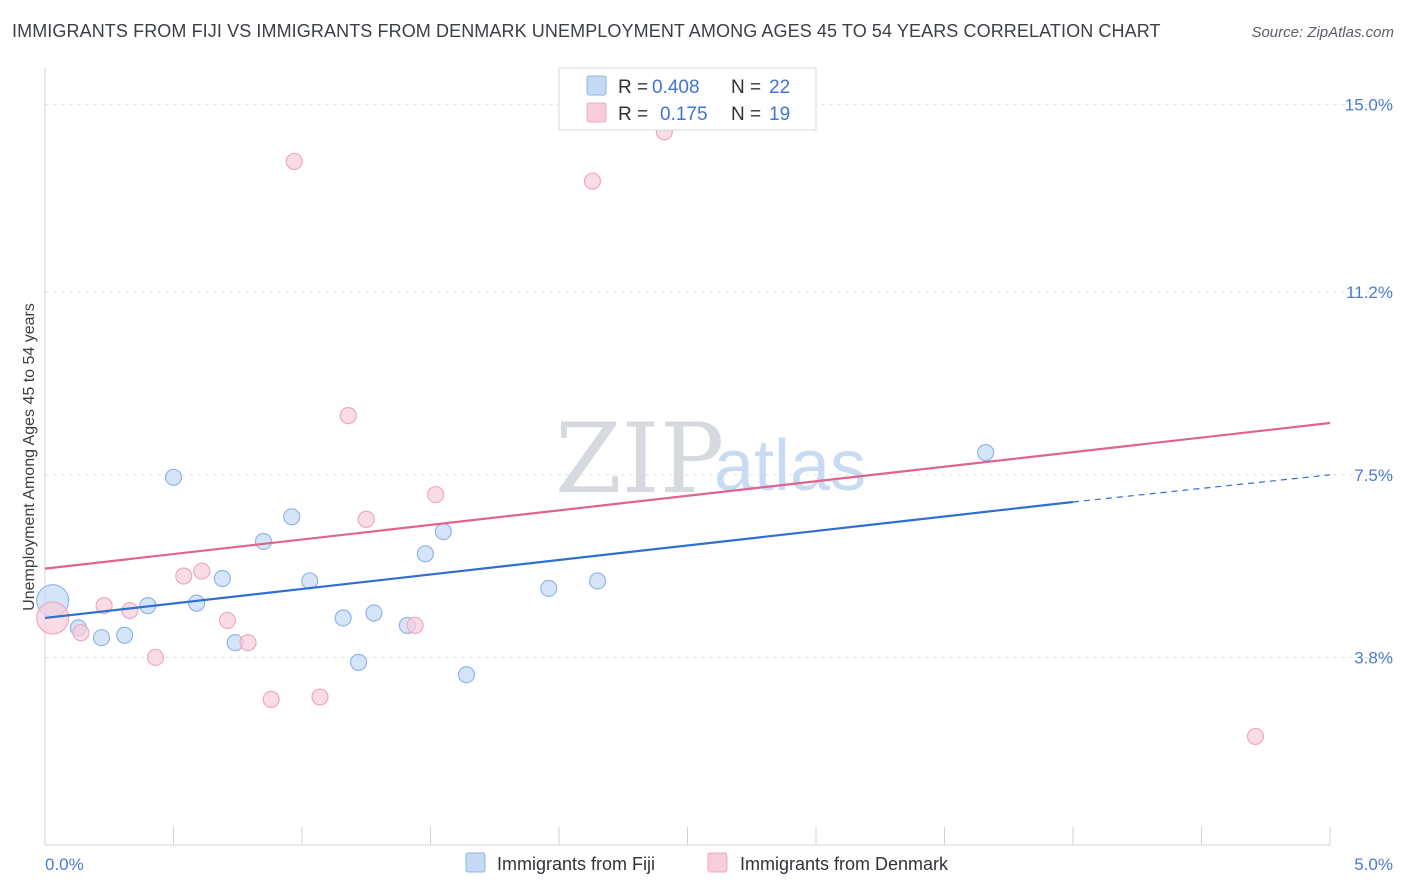  What do you see at coordinates (475, 862) in the screenshot?
I see `bottom-legend-fiji-swatch` at bounding box center [475, 862].